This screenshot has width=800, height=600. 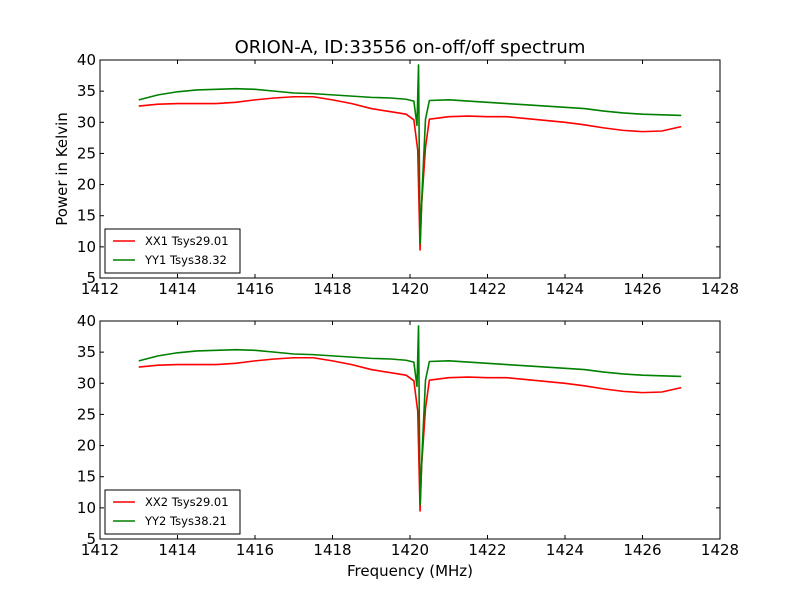 What do you see at coordinates (185, 521) in the screenshot?
I see `legend-entry-2: YY2 Tsys38.21` at bounding box center [185, 521].